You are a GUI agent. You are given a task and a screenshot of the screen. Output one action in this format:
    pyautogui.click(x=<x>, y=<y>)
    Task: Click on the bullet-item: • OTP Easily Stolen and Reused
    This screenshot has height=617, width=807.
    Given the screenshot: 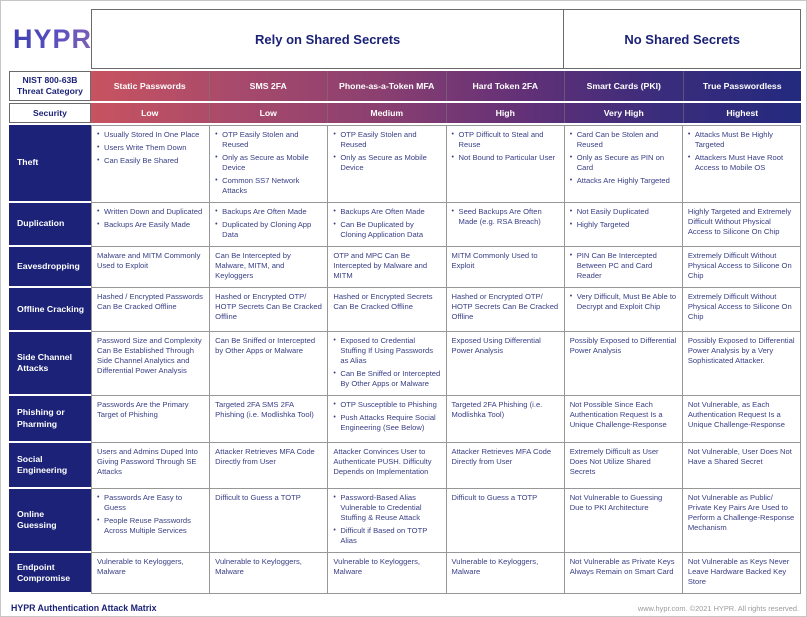 What is the action you would take?
    pyautogui.click(x=386, y=140)
    